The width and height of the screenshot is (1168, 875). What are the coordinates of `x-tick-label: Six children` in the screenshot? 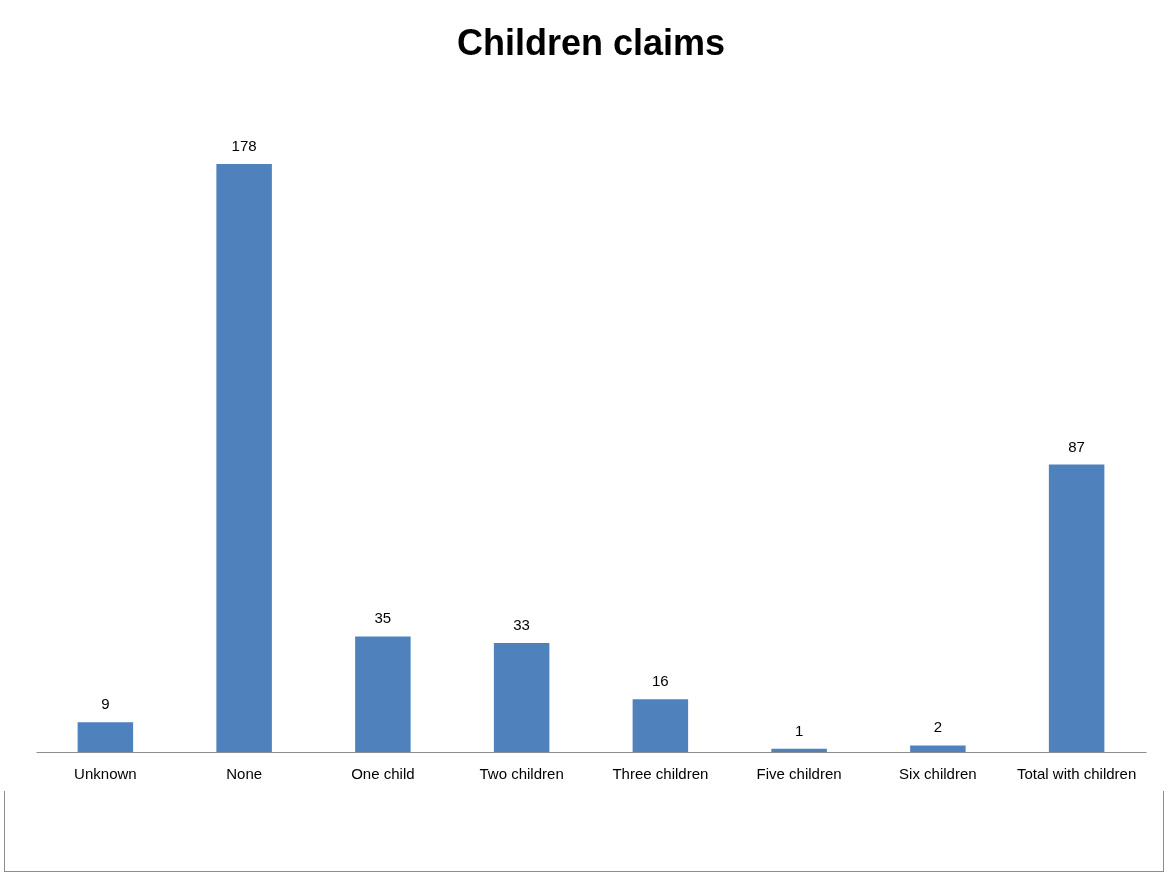 It's located at (938, 773).